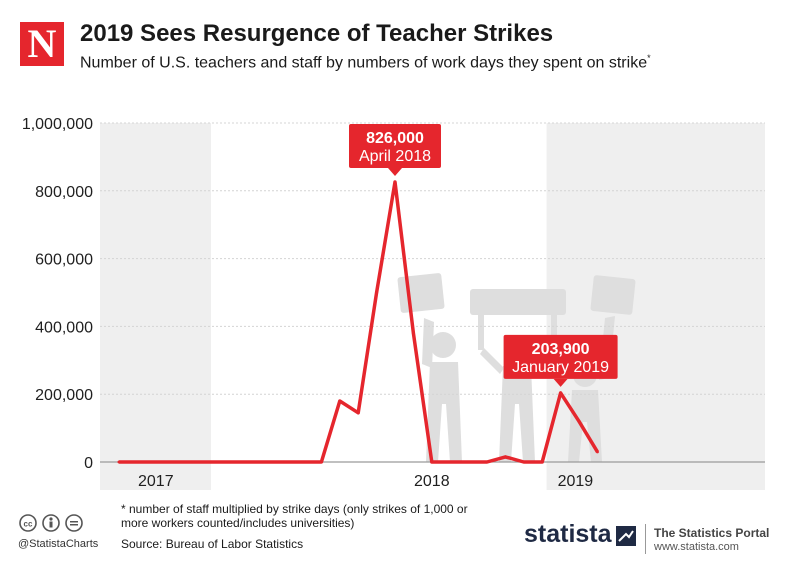  What do you see at coordinates (576, 481) in the screenshot?
I see `x-tick-label: 2019` at bounding box center [576, 481].